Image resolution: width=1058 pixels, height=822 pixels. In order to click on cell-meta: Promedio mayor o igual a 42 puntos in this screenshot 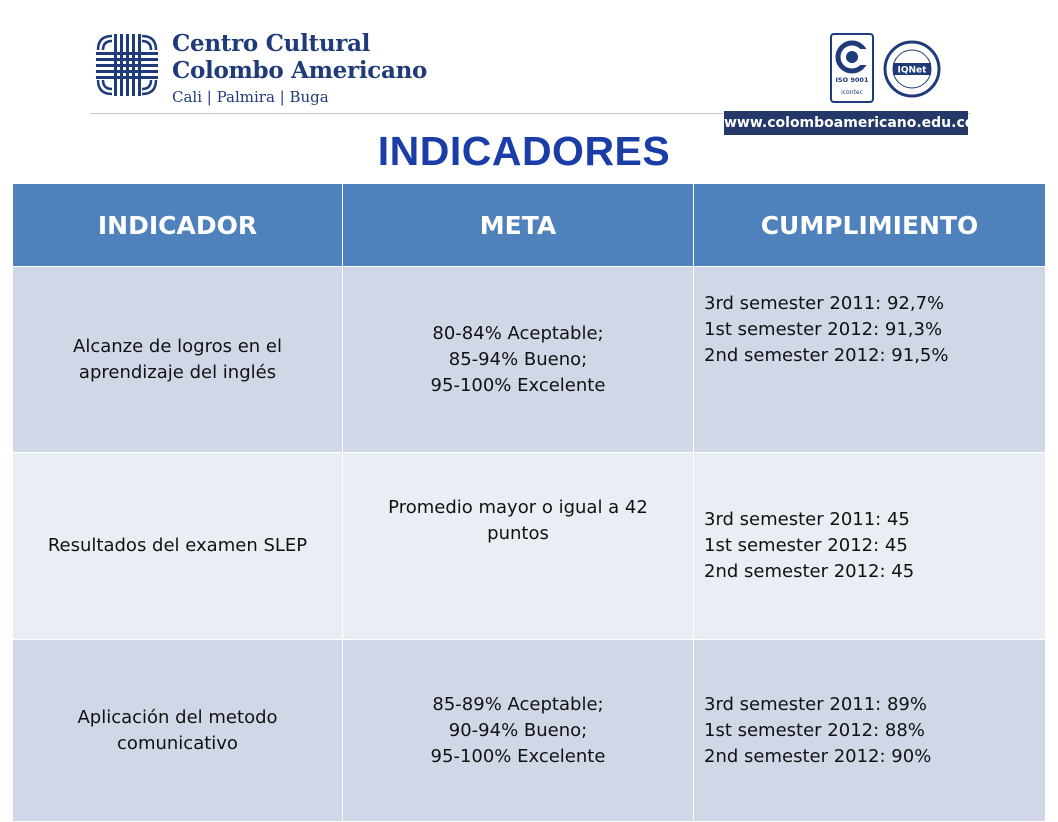, I will do `click(518, 546)`.